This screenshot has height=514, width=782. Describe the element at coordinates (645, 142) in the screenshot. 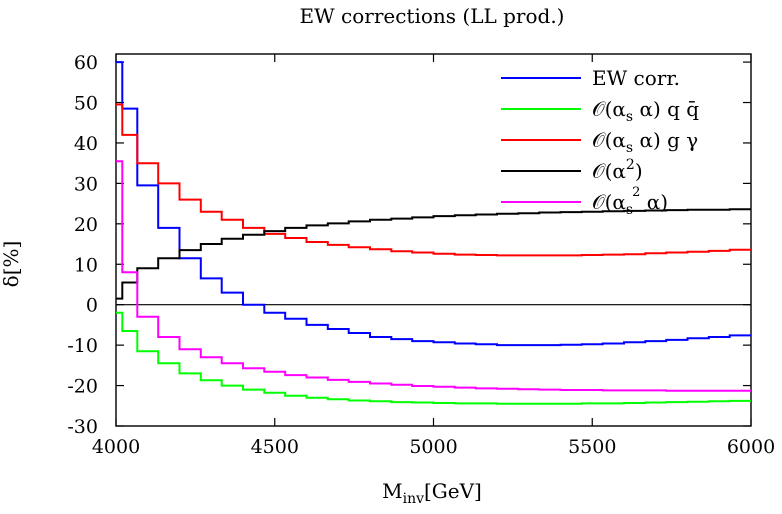

I see `legend-label-2: 𝒪(αs α) g γ` at that location.